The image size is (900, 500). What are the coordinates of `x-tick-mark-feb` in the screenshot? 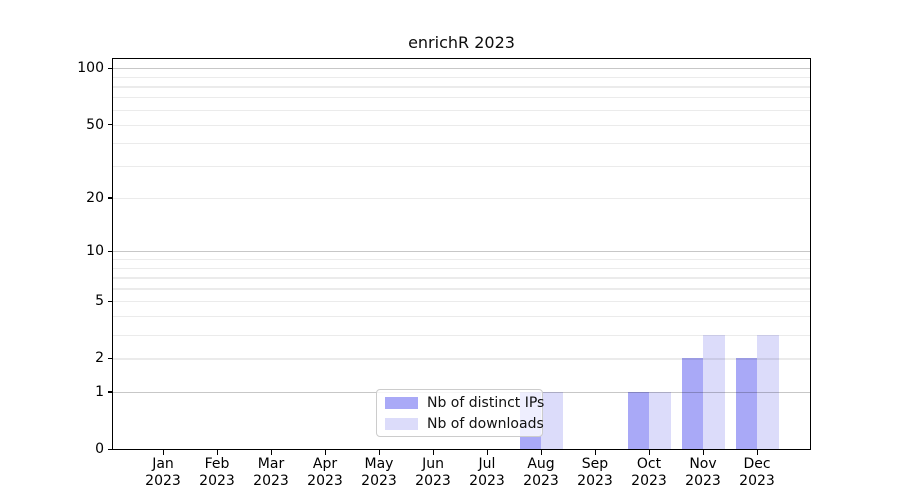 It's located at (217, 452).